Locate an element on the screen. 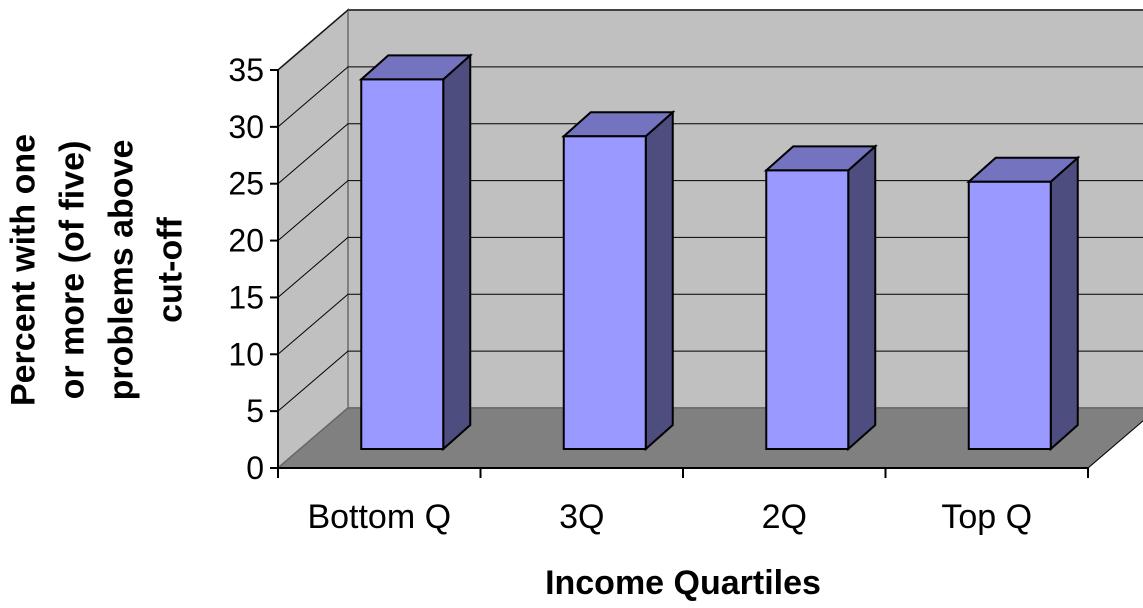 This screenshot has width=1143, height=608. x-tick-label: 2Q is located at coordinates (784, 517).